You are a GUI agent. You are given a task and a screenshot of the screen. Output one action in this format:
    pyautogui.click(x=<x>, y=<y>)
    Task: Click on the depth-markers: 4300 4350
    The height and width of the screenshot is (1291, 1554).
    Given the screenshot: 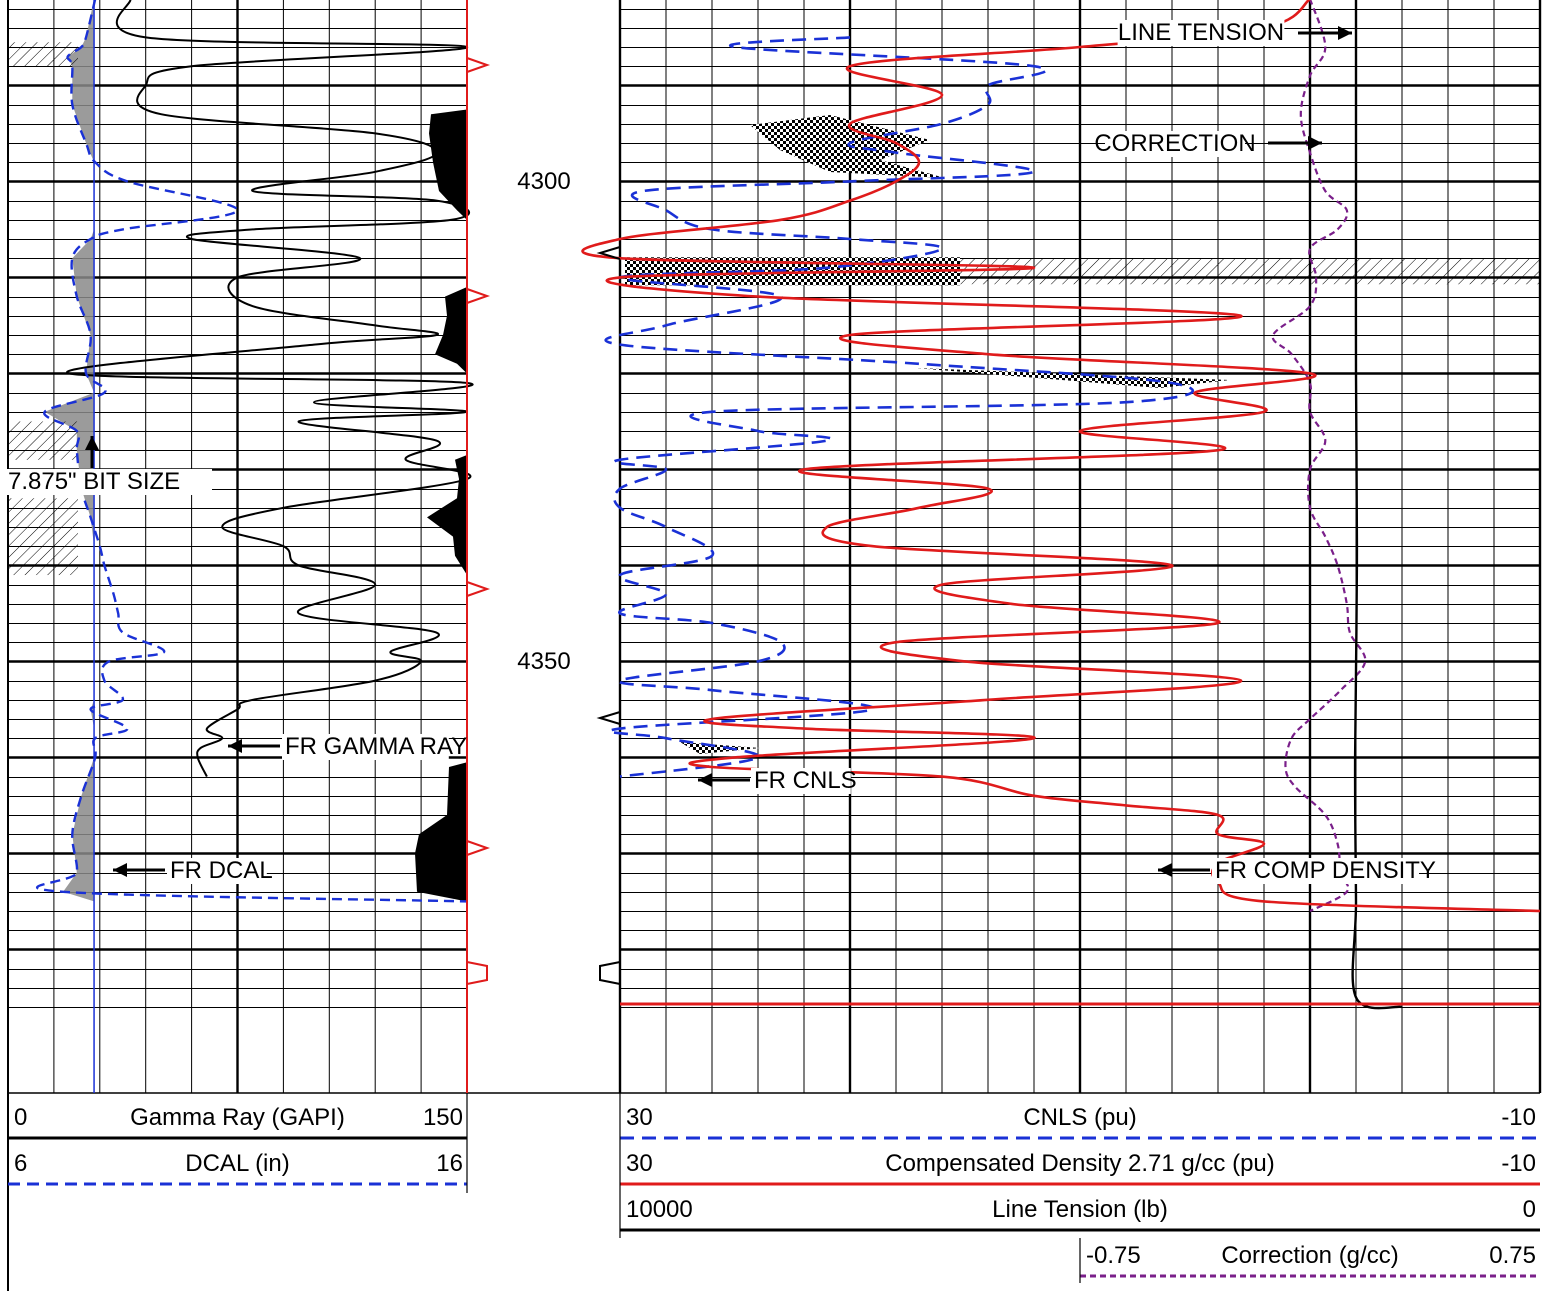 What is the action you would take?
    pyautogui.click(x=543, y=546)
    